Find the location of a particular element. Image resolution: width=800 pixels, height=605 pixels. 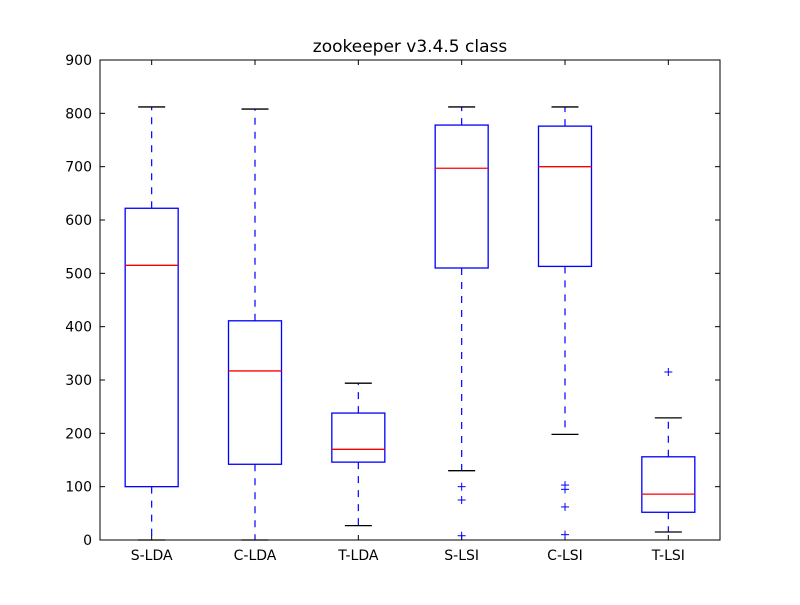

box-group-c-lda: C-LDA is located at coordinates (255, 312).